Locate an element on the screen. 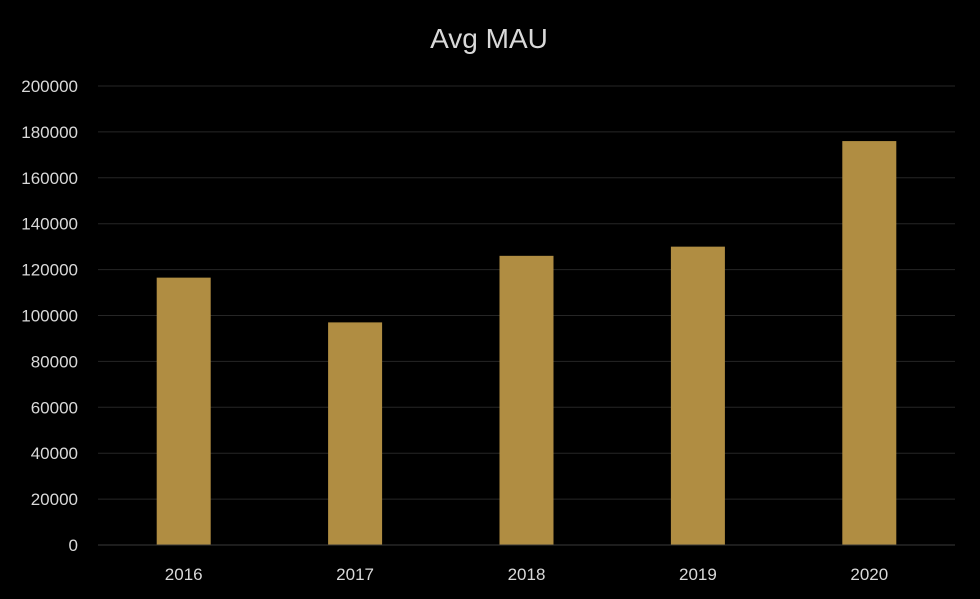 The height and width of the screenshot is (599, 980). chart-title: Avg MAU is located at coordinates (489, 38).